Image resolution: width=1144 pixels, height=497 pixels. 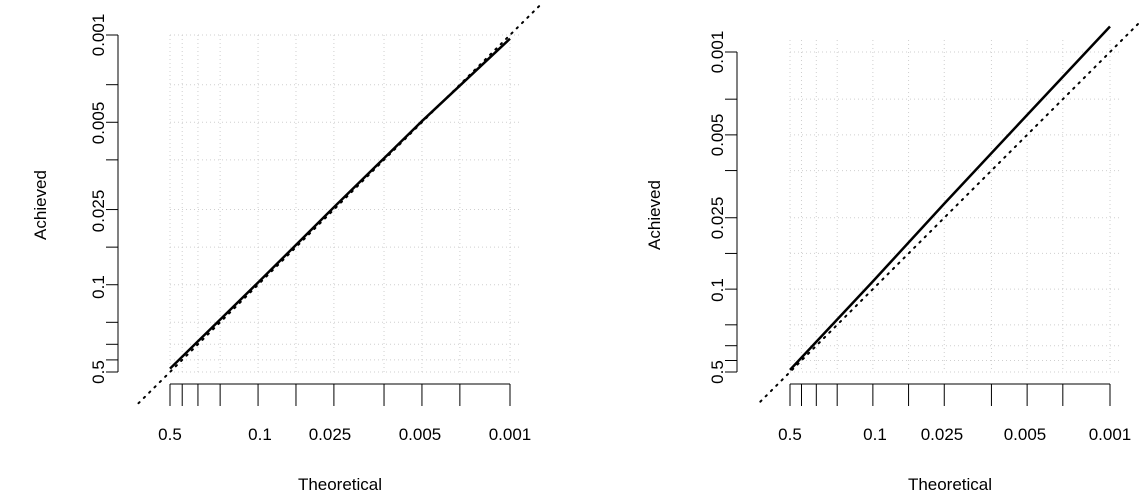 What do you see at coordinates (75, 199) in the screenshot?
I see `y-axis-1: 0.5 0.1 0.025 0.005 0.001 Achieved` at bounding box center [75, 199].